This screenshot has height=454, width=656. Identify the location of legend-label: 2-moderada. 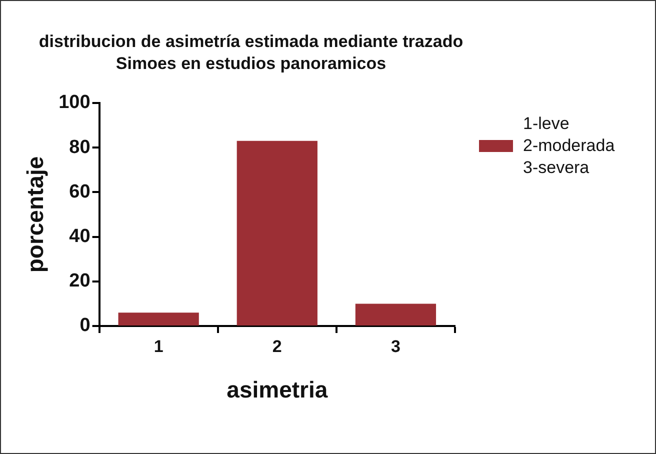
(569, 146).